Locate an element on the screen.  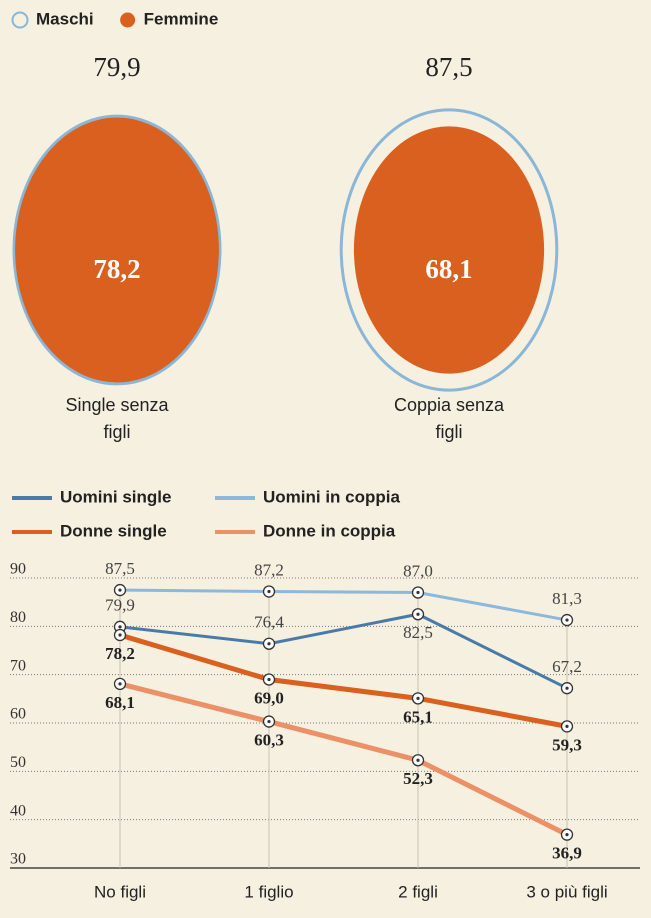
x-tick-label: 2 figli is located at coordinates (418, 891).